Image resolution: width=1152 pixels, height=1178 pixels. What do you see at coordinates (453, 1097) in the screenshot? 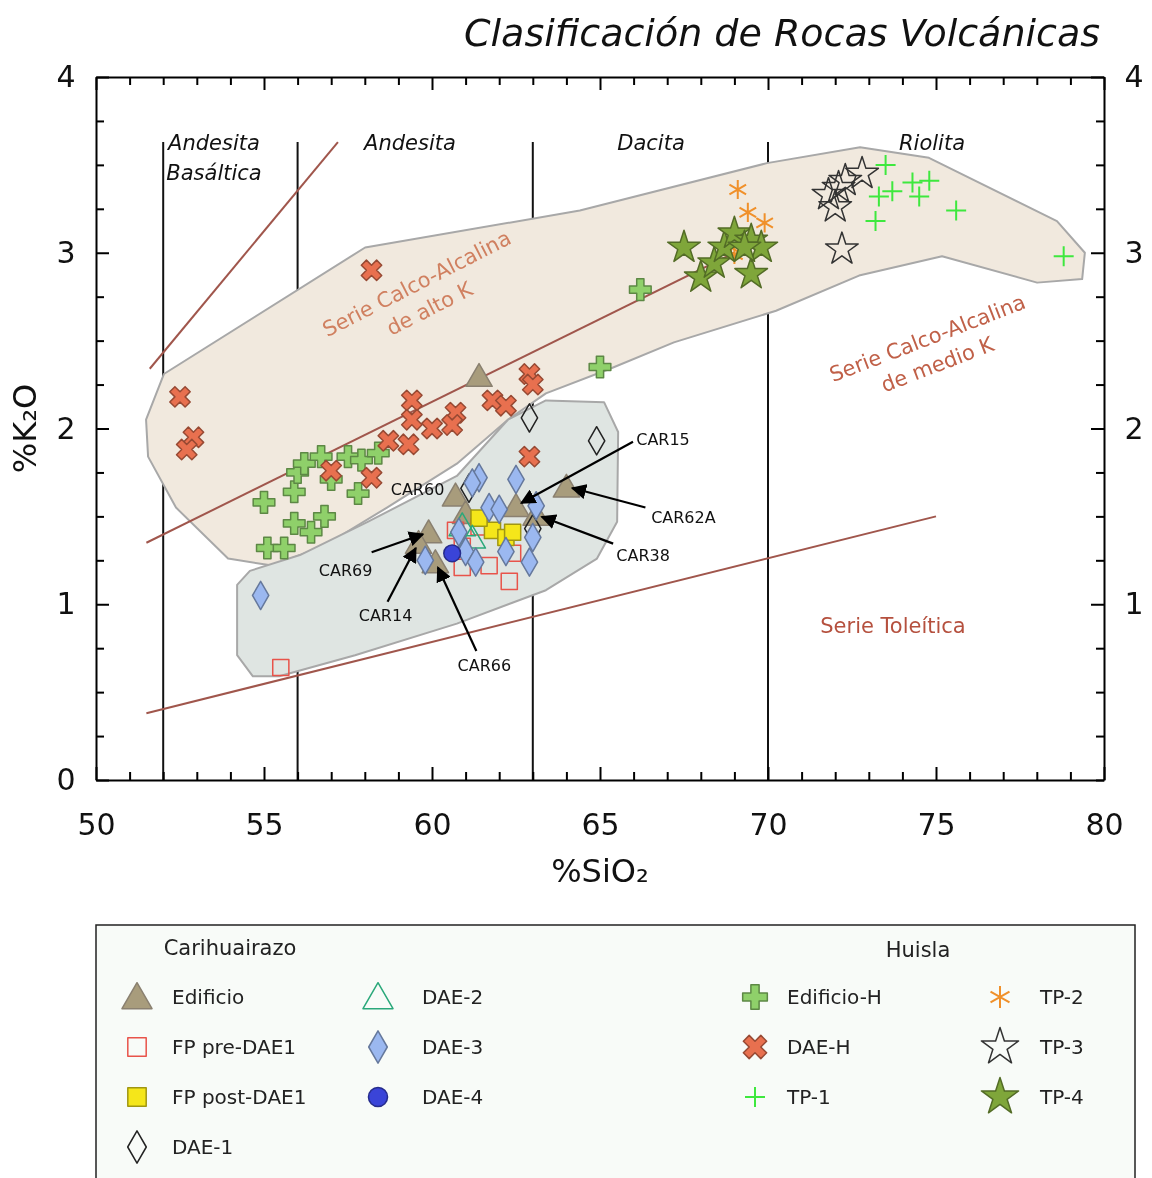
I see `legend-label: DAE-4` at bounding box center [453, 1097].